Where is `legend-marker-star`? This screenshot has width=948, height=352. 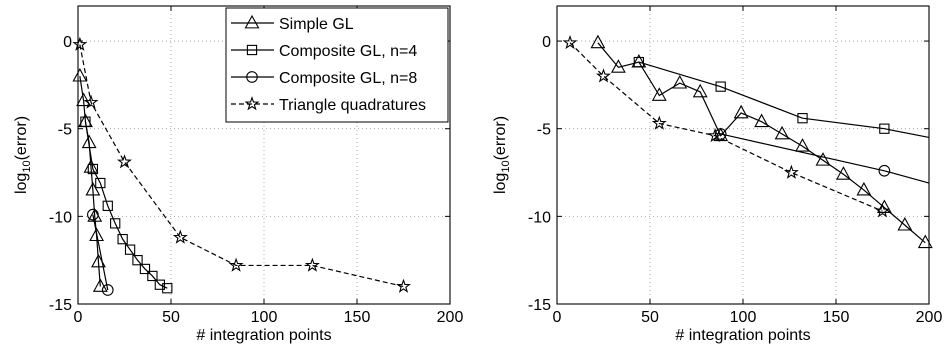 legend-marker-star is located at coordinates (252, 103).